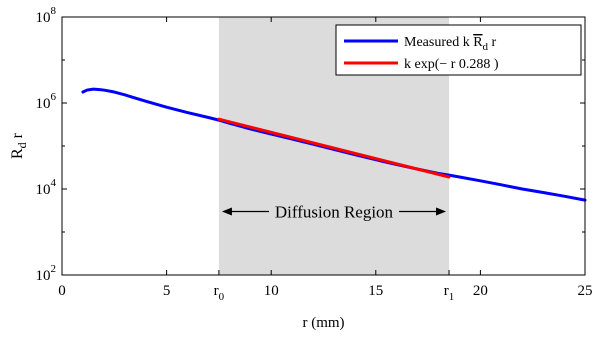 This screenshot has width=592, height=339. What do you see at coordinates (441, 211) in the screenshot?
I see `annotation-arrowhead-right` at bounding box center [441, 211].